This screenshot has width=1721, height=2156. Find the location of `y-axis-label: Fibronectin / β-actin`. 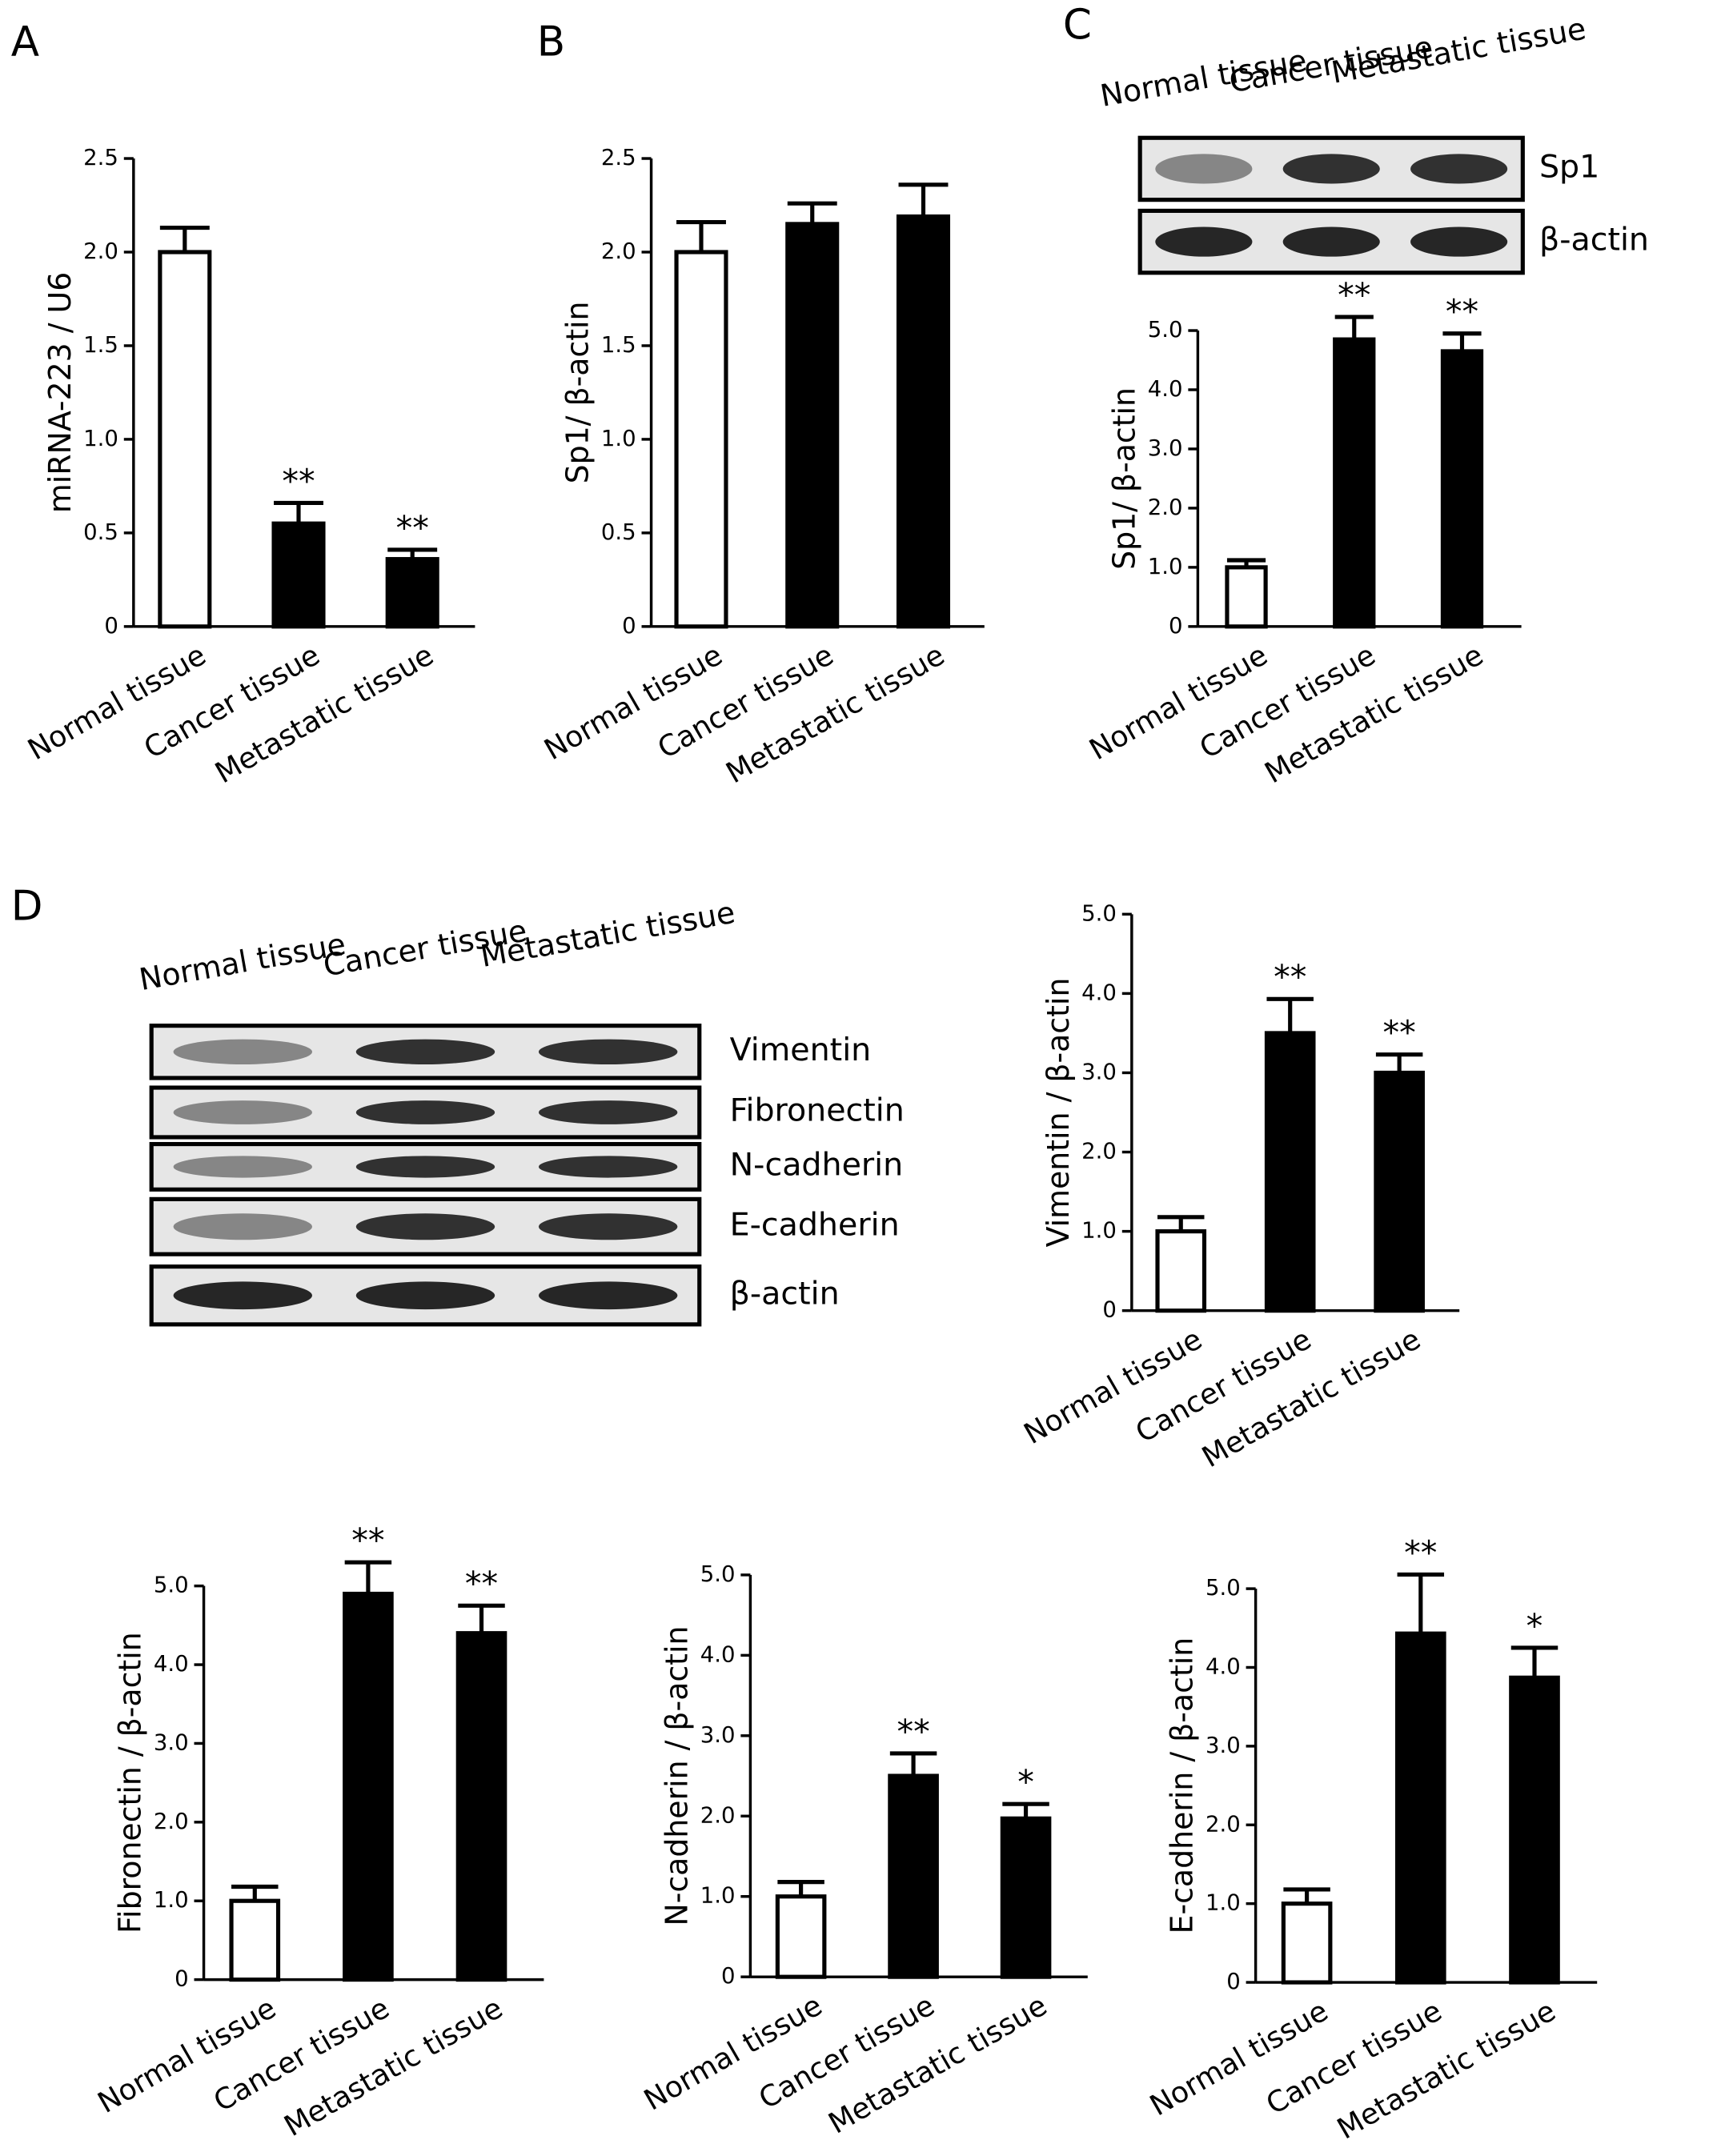

y-axis-label: Fibronectin / β-actin is located at coordinates (130, 1783).